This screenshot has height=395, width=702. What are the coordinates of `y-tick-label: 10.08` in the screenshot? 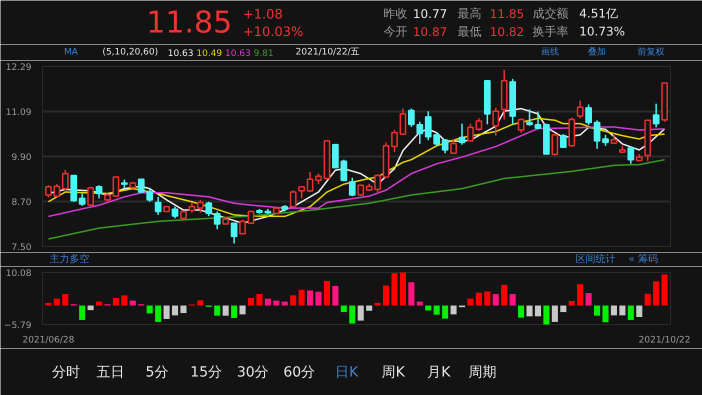 It's located at (19, 274).